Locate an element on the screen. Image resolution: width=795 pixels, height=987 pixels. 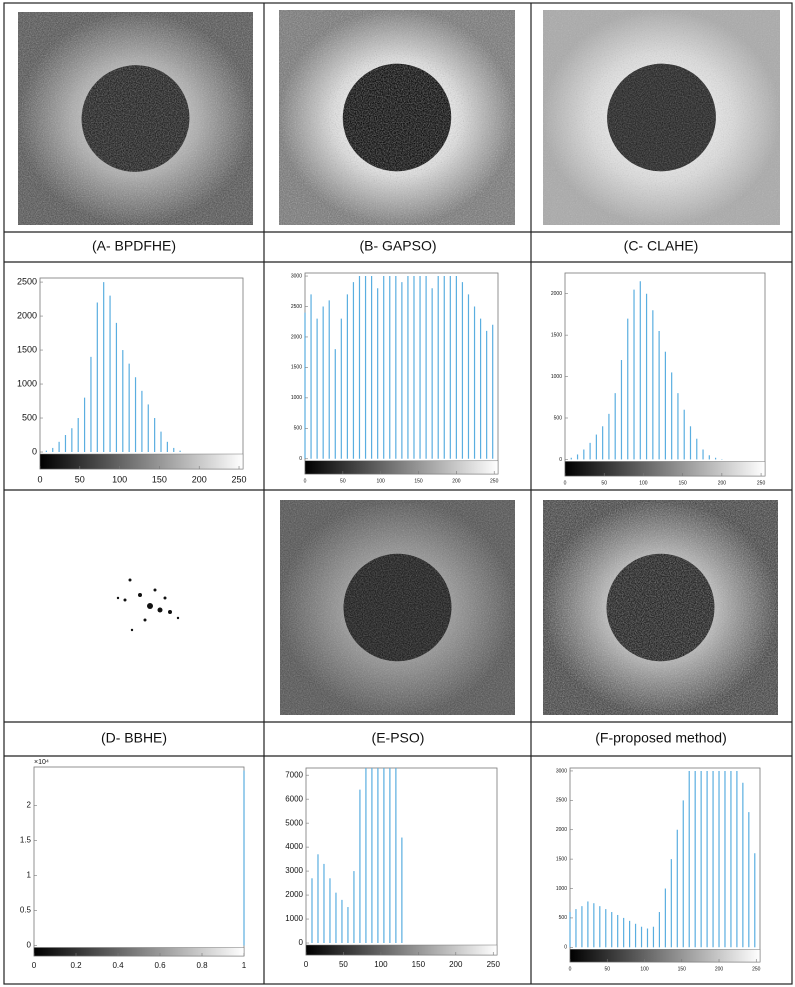
caption: (F-proposed method) is located at coordinates (661, 738).